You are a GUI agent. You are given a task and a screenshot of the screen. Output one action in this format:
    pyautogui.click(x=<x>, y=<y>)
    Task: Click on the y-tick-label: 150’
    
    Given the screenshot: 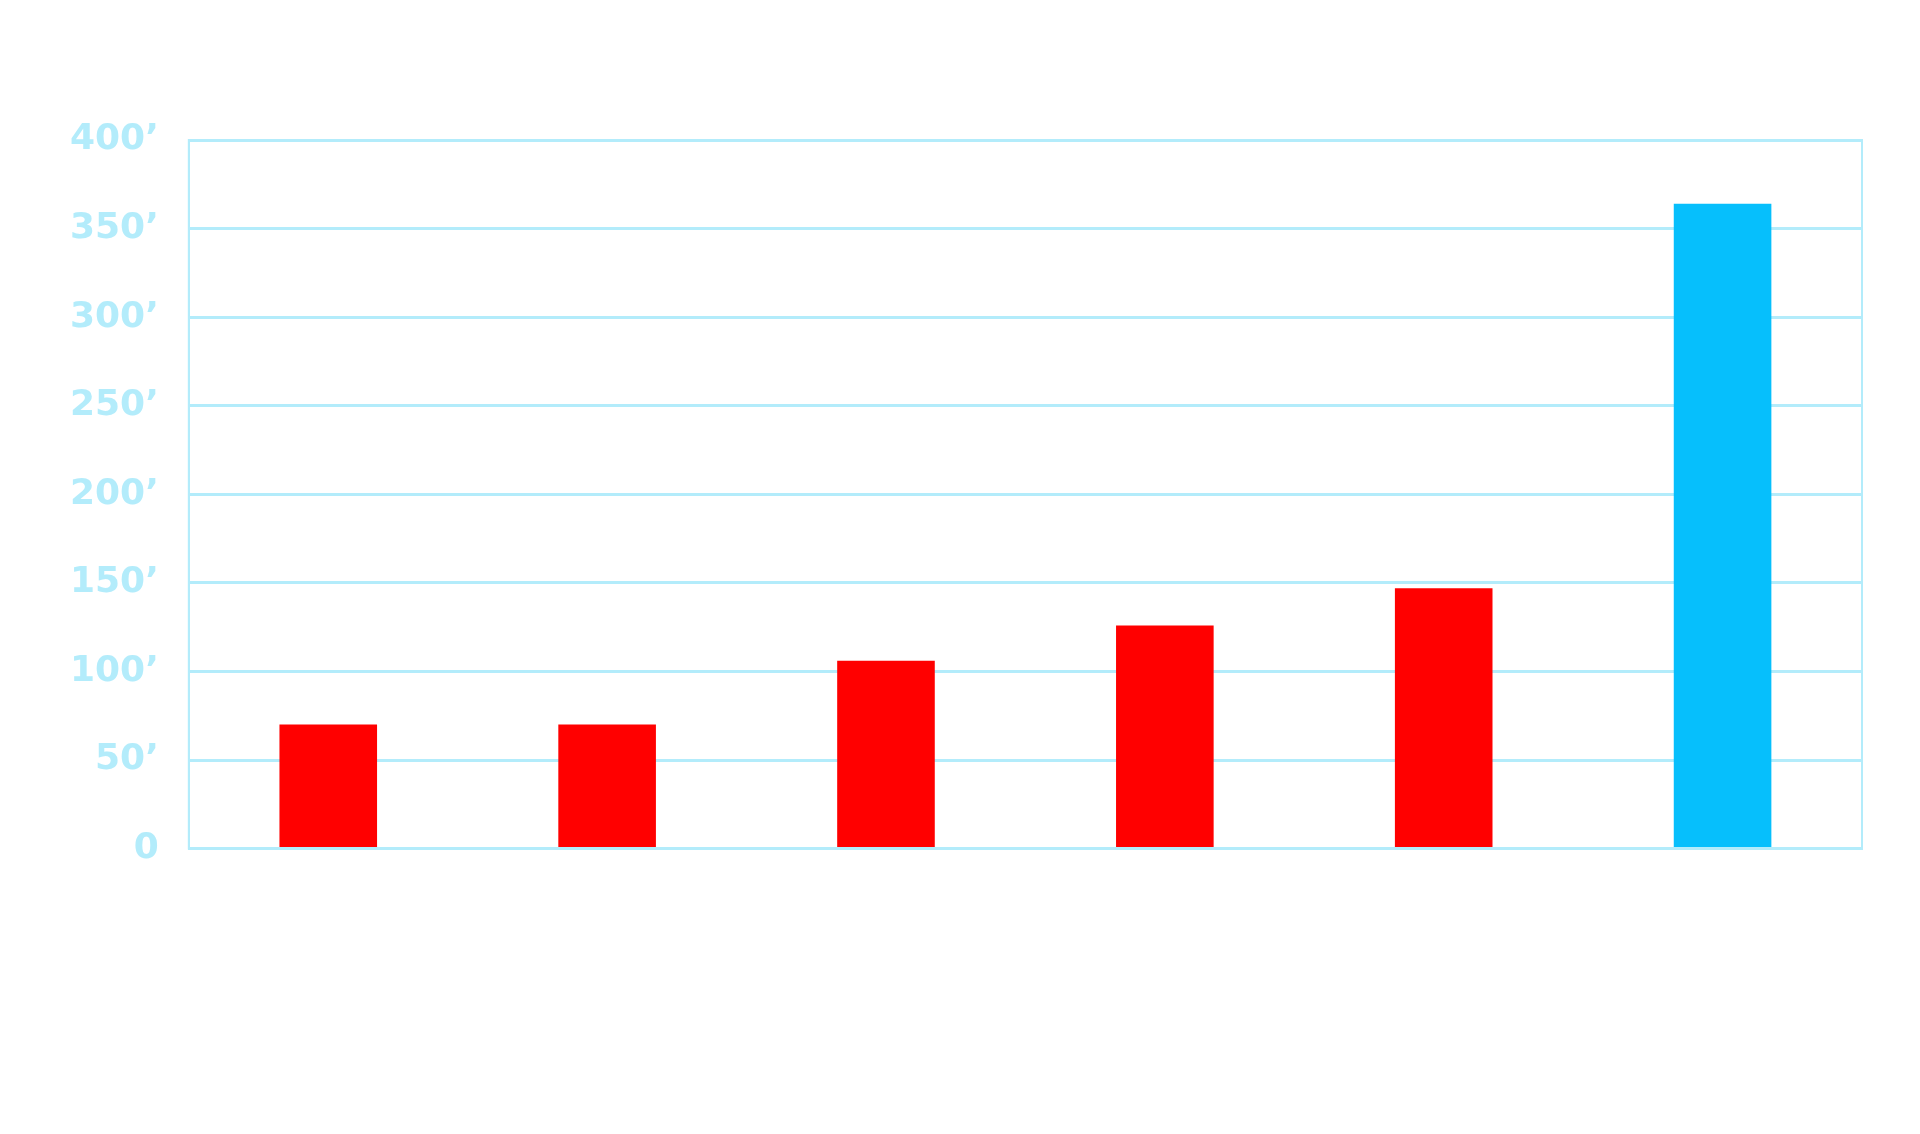 What is the action you would take?
    pyautogui.click(x=114, y=580)
    